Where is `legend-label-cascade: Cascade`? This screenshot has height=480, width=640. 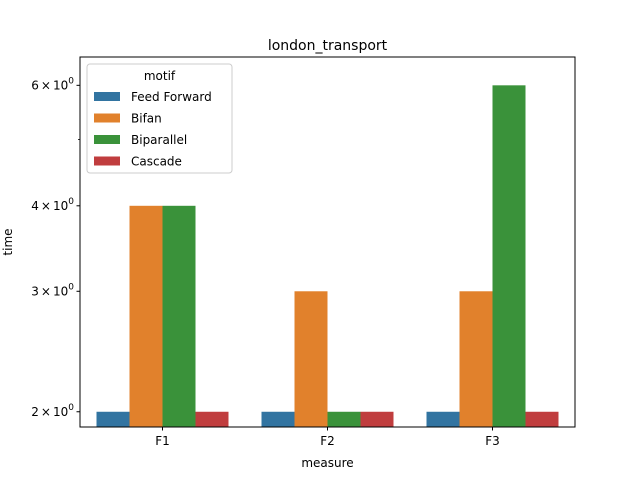
legend-label-cascade: Cascade is located at coordinates (156, 162).